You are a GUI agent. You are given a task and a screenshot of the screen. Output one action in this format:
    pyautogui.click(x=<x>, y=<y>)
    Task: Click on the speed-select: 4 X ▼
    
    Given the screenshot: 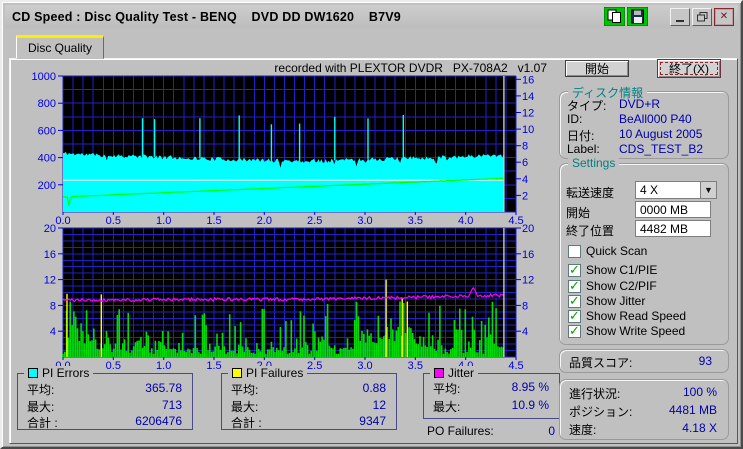 What is the action you would take?
    pyautogui.click(x=676, y=190)
    